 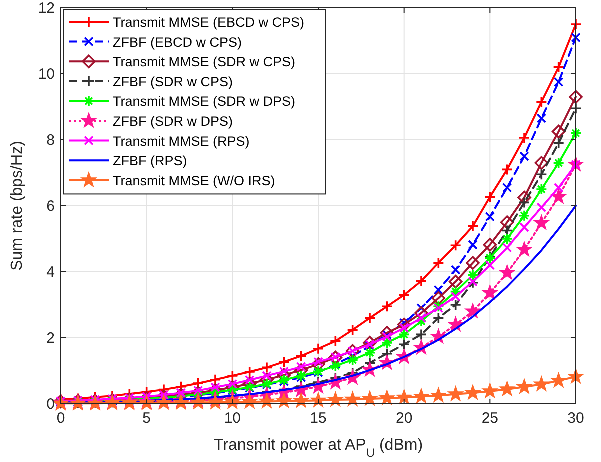 I want to click on legend-label: ZFBF (EBCD w CPS), so click(x=177, y=42).